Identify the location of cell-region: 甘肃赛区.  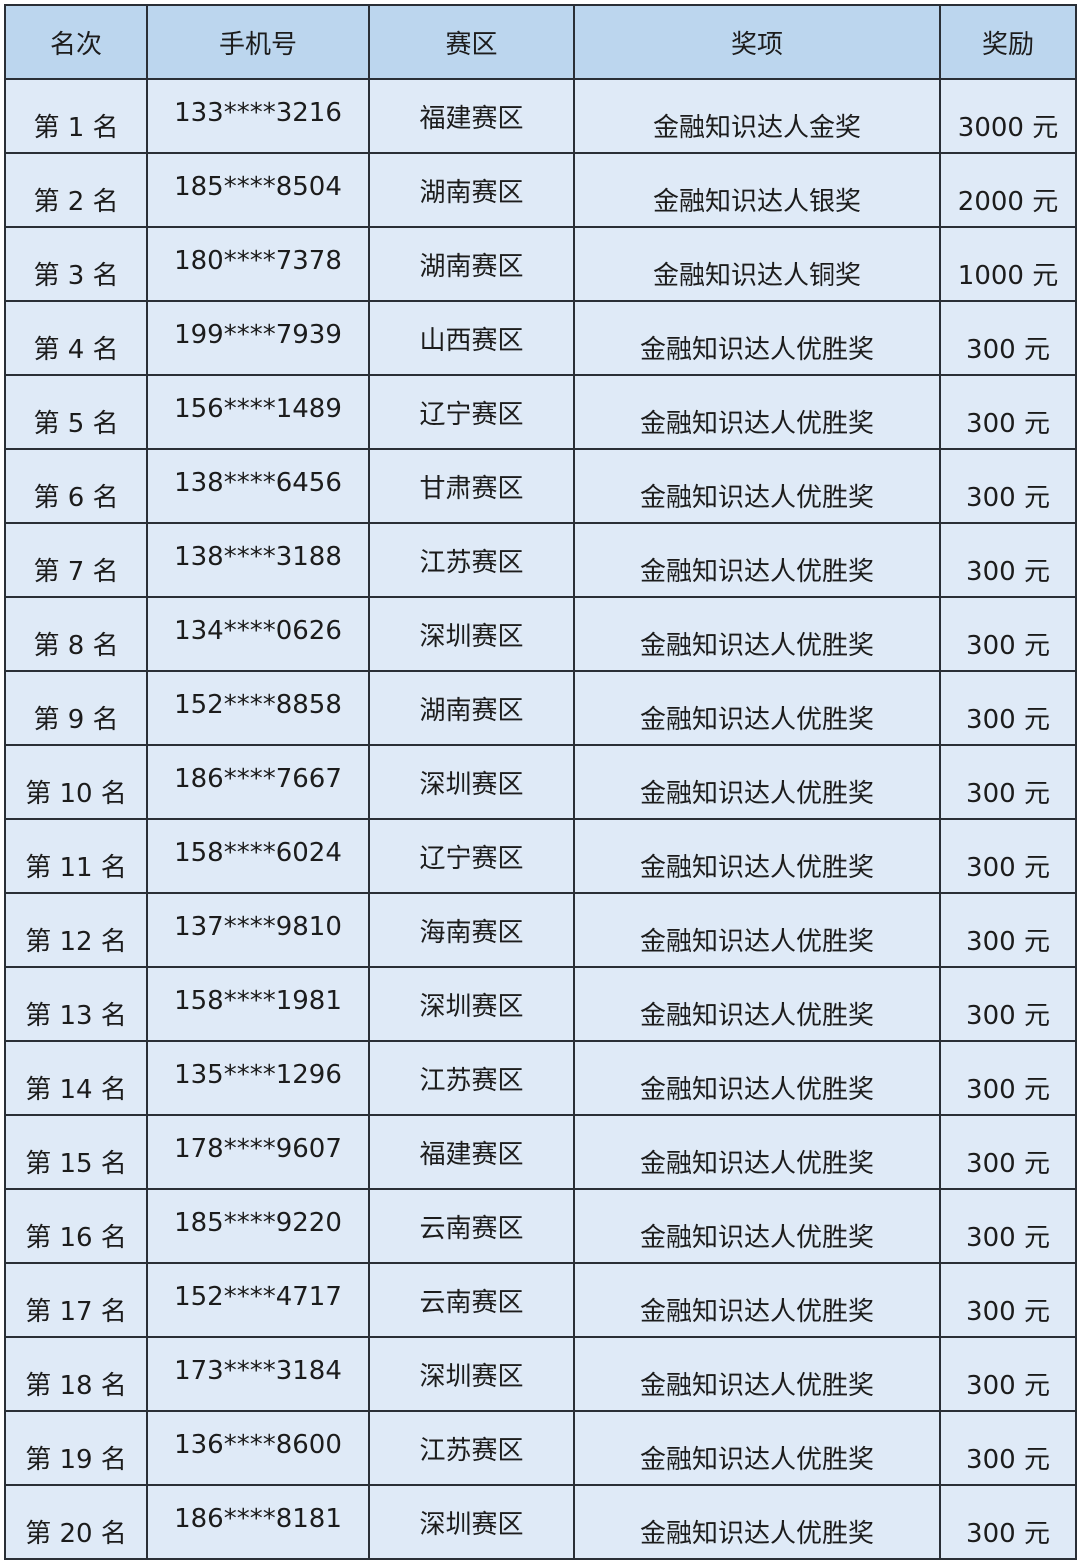
(471, 486).